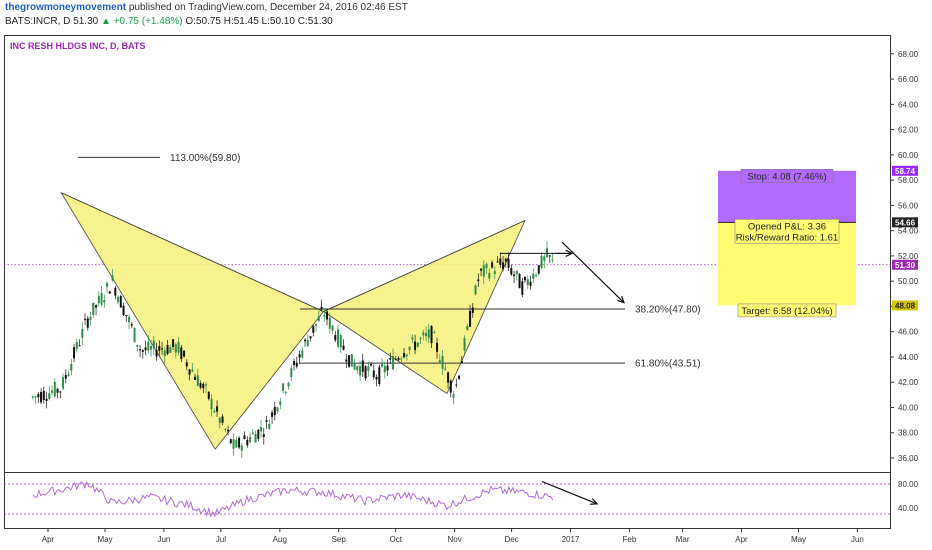  What do you see at coordinates (905, 171) in the screenshot?
I see `price-marker-label: 58.74` at bounding box center [905, 171].